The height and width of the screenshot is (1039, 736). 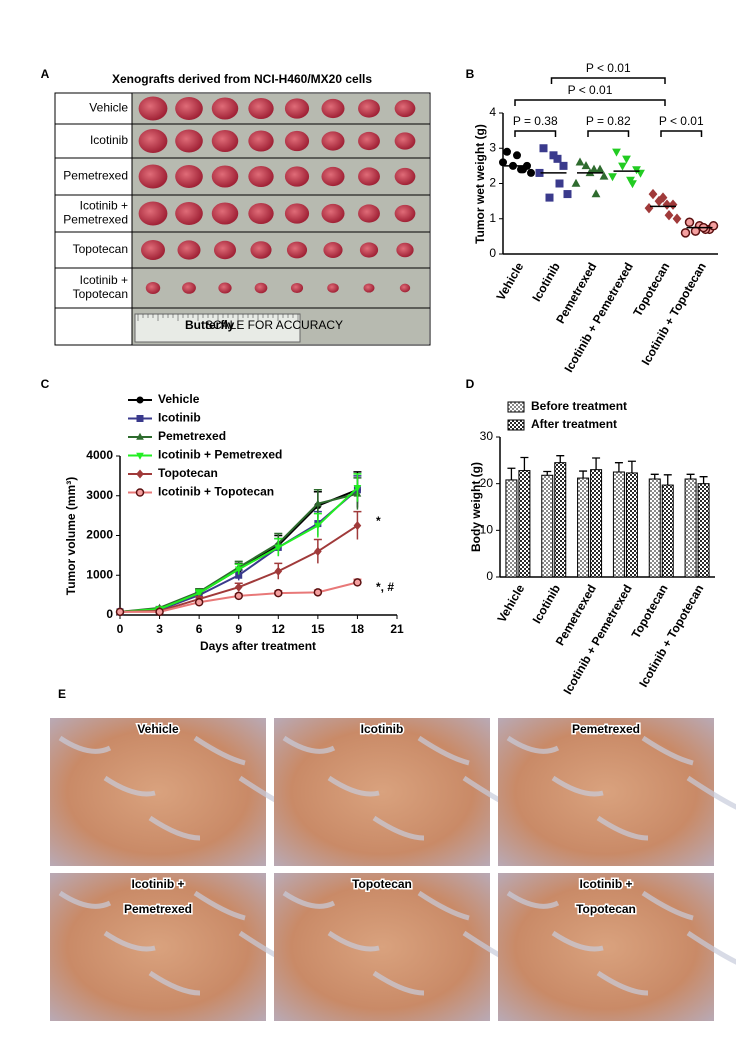 What do you see at coordinates (108, 108) in the screenshot?
I see `row-label: Vehicle` at bounding box center [108, 108].